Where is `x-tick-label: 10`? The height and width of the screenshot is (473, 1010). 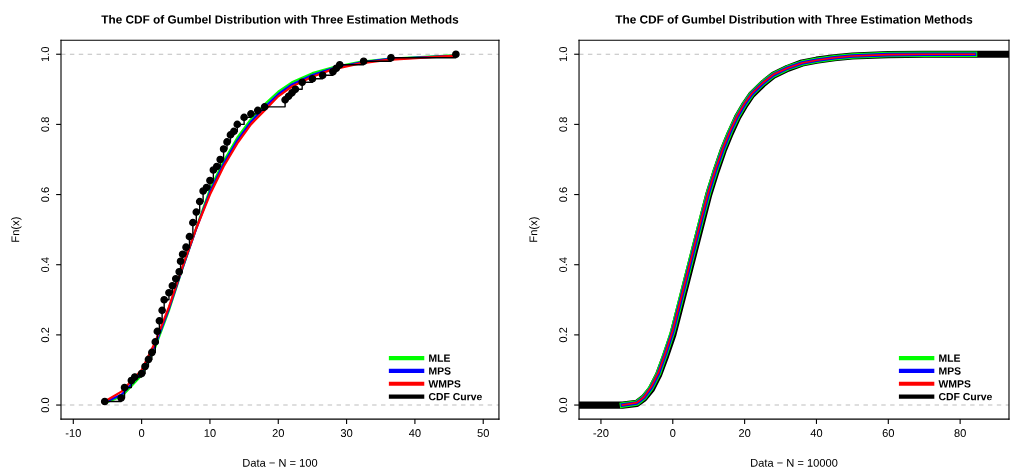 x-tick-label: 10 is located at coordinates (210, 433).